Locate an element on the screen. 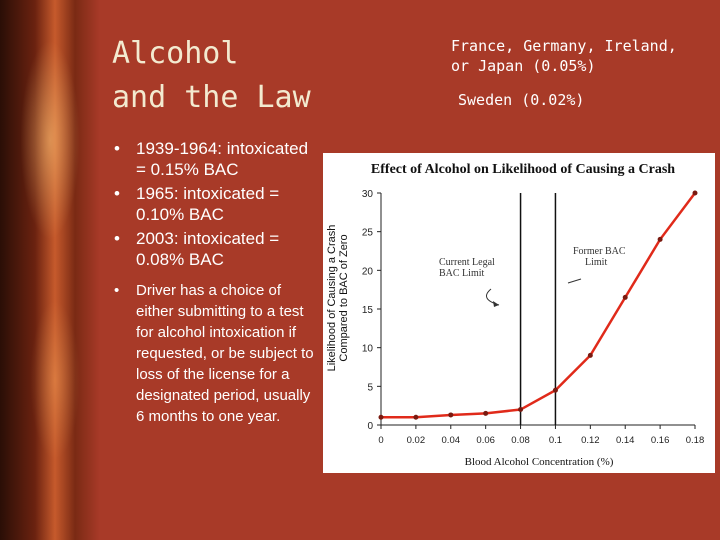 The image size is (720, 540). reference-label-current: BAC Limit is located at coordinates (462, 273).